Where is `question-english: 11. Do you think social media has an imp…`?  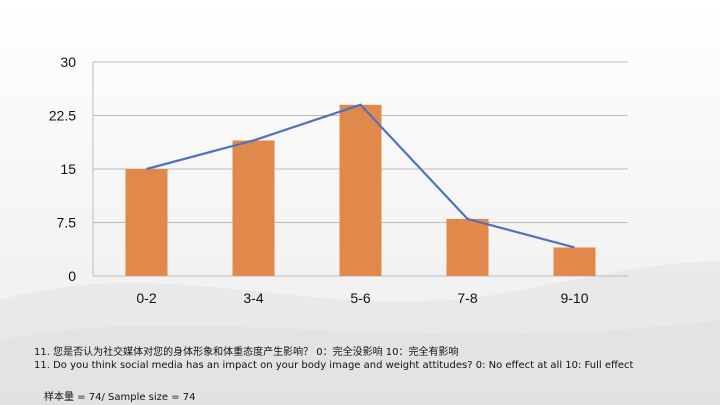 question-english: 11. Do you think social media has an imp… is located at coordinates (334, 365).